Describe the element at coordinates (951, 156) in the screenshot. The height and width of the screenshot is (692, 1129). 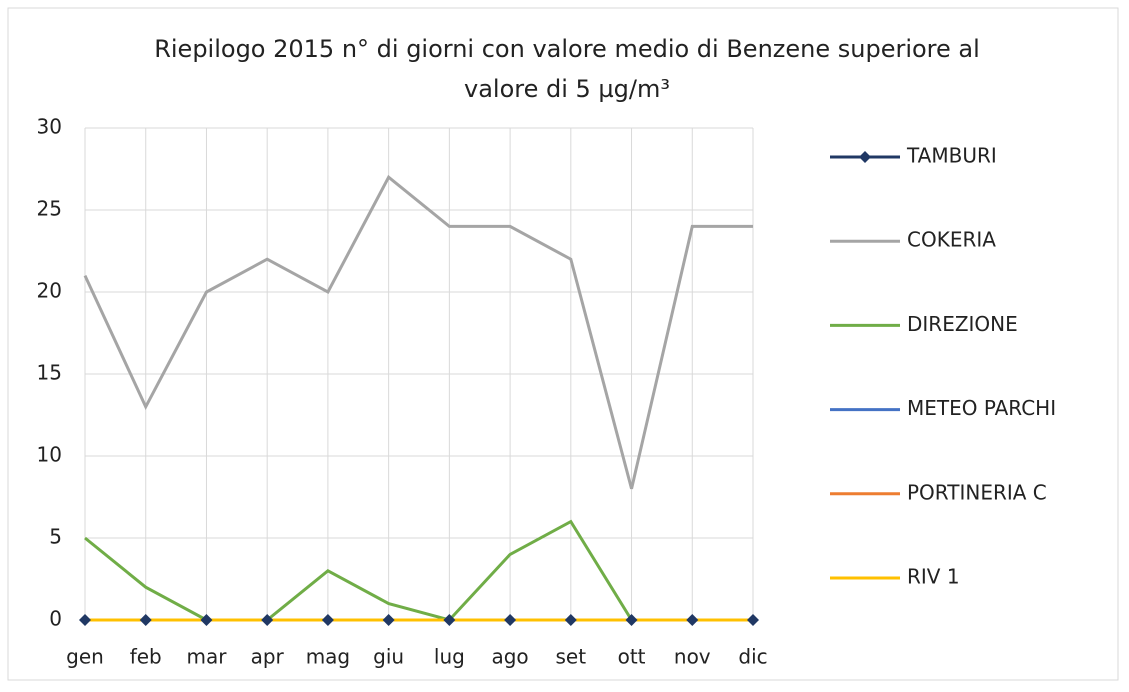
I see `legend-label: TAMBURI` at that location.